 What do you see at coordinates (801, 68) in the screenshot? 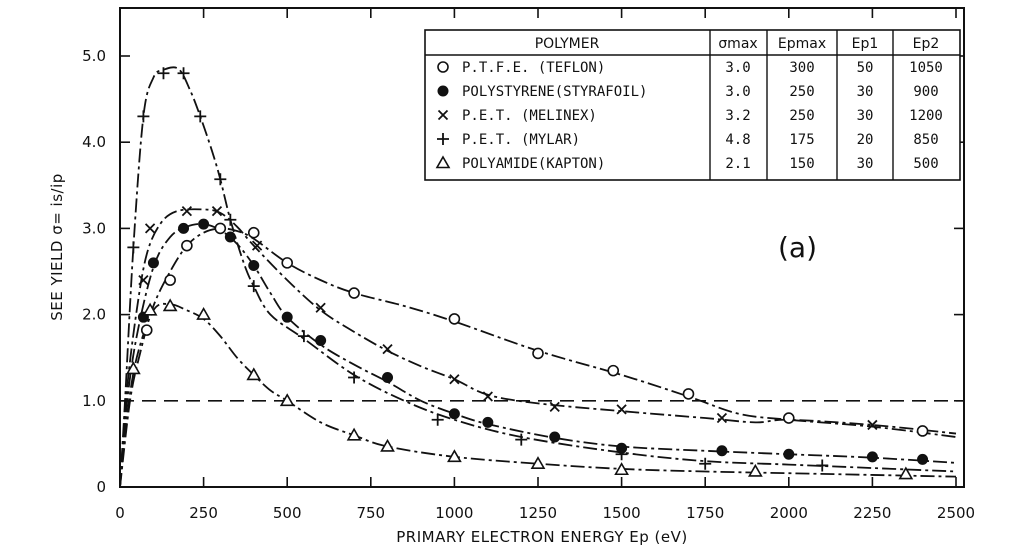
I see `legend-cell: 300` at bounding box center [801, 68].